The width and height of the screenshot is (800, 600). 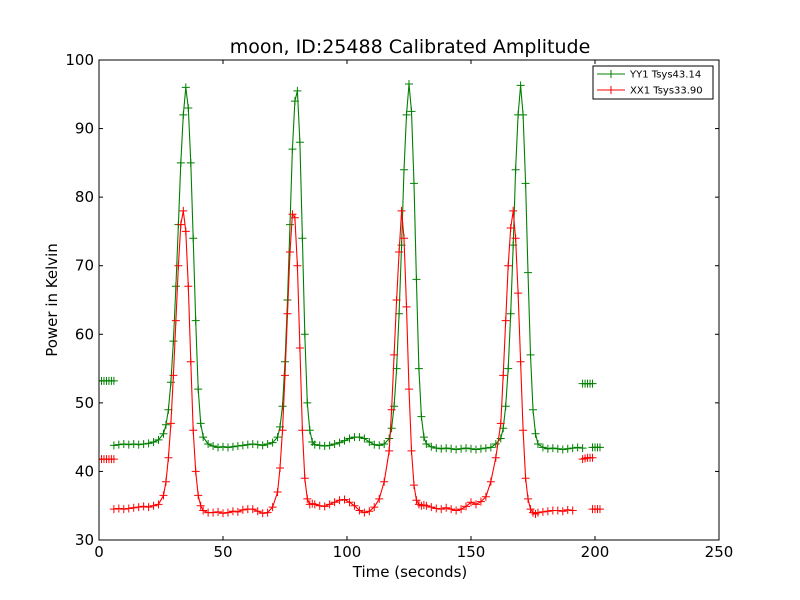 What do you see at coordinates (84, 197) in the screenshot?
I see `y-tick-label: 80` at bounding box center [84, 197].